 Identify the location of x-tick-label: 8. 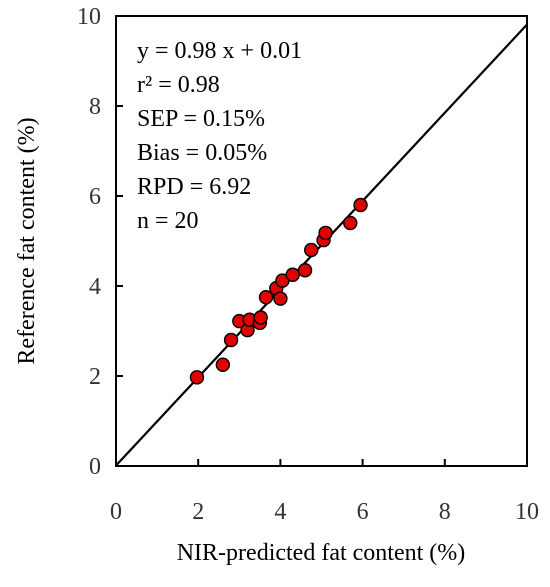
(445, 512).